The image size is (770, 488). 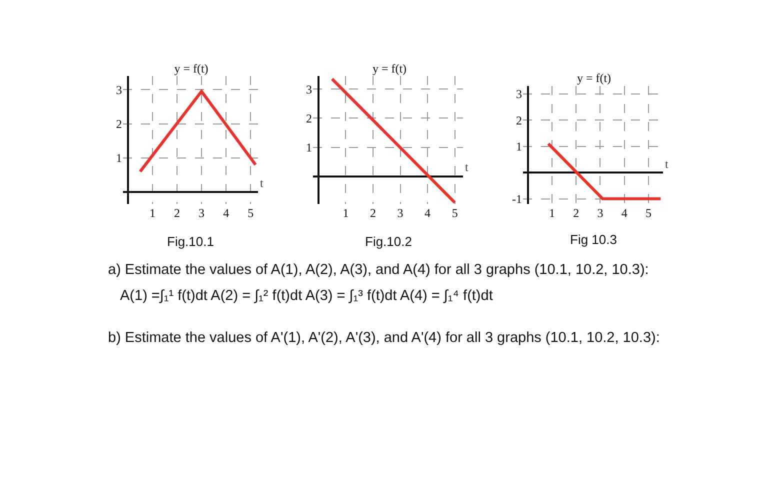 I want to click on y-tick-label: -1, so click(x=517, y=199).